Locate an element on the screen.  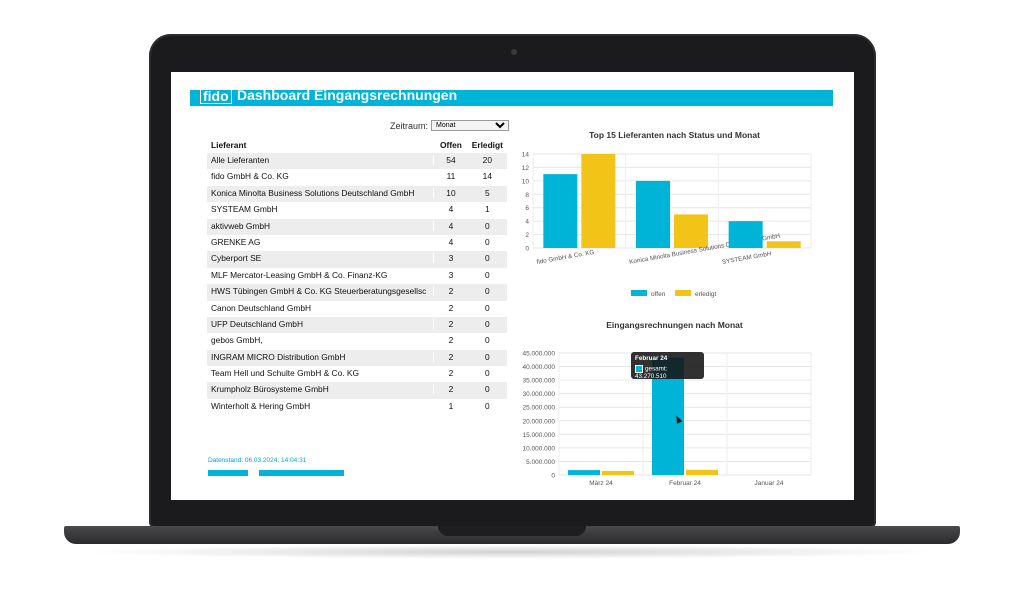
open-count: 54 is located at coordinates (450, 160).